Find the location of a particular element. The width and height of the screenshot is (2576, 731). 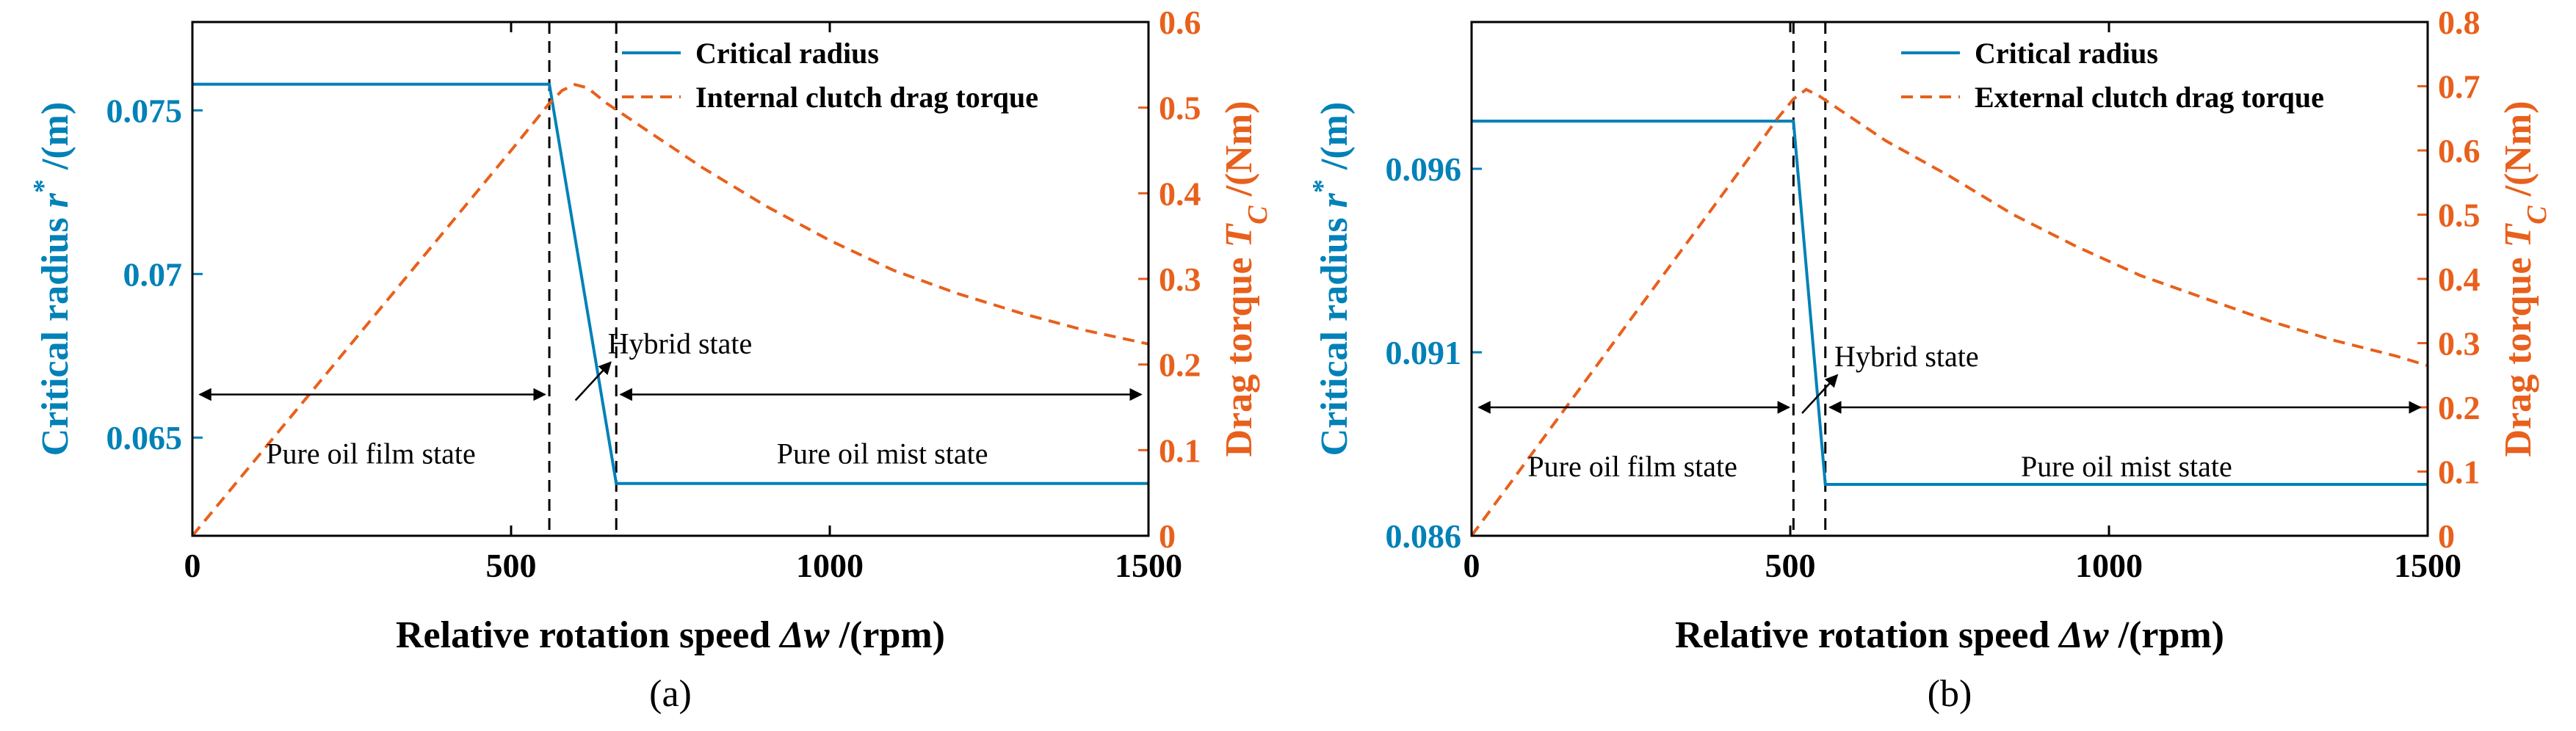

panel-b-legend-label-radius: Critical radius is located at coordinates (2066, 53).